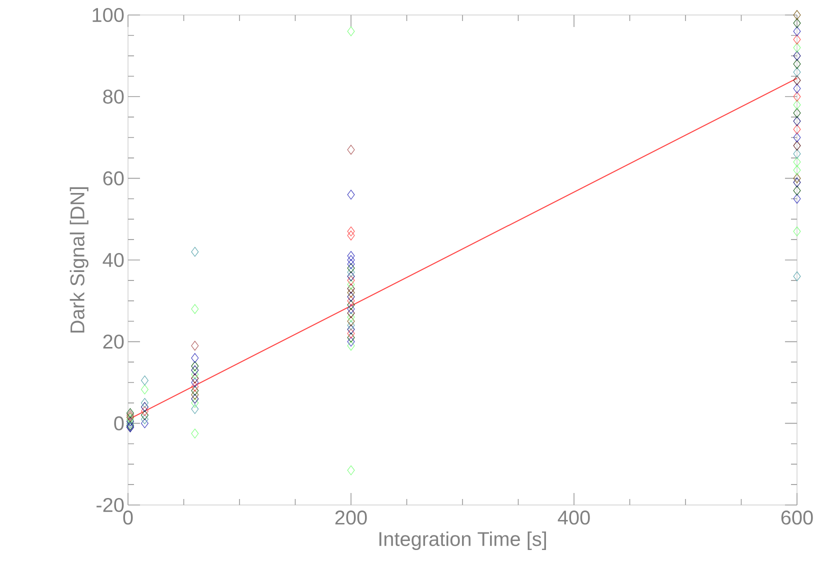 The height and width of the screenshot is (585, 826). I want to click on y-tick-label: 60, so click(113, 178).